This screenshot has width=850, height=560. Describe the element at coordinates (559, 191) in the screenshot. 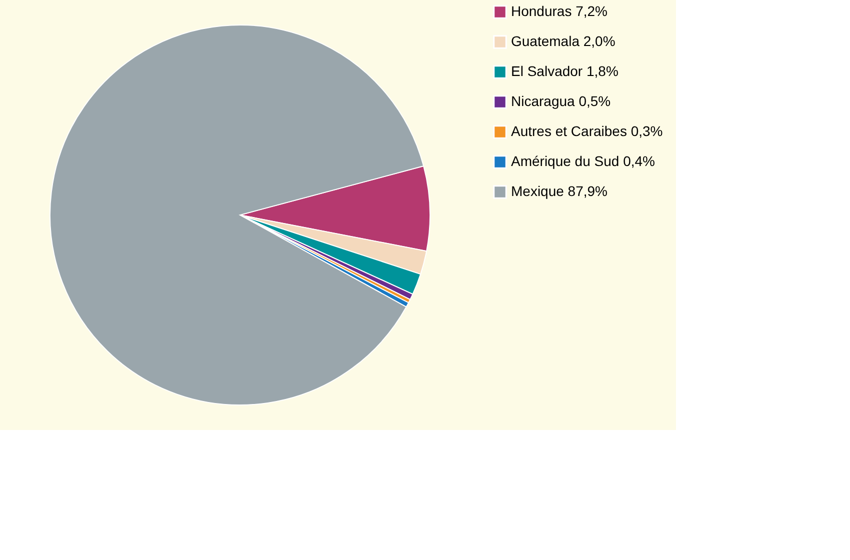

I see `legend-label: Mexique 87,9%` at that location.